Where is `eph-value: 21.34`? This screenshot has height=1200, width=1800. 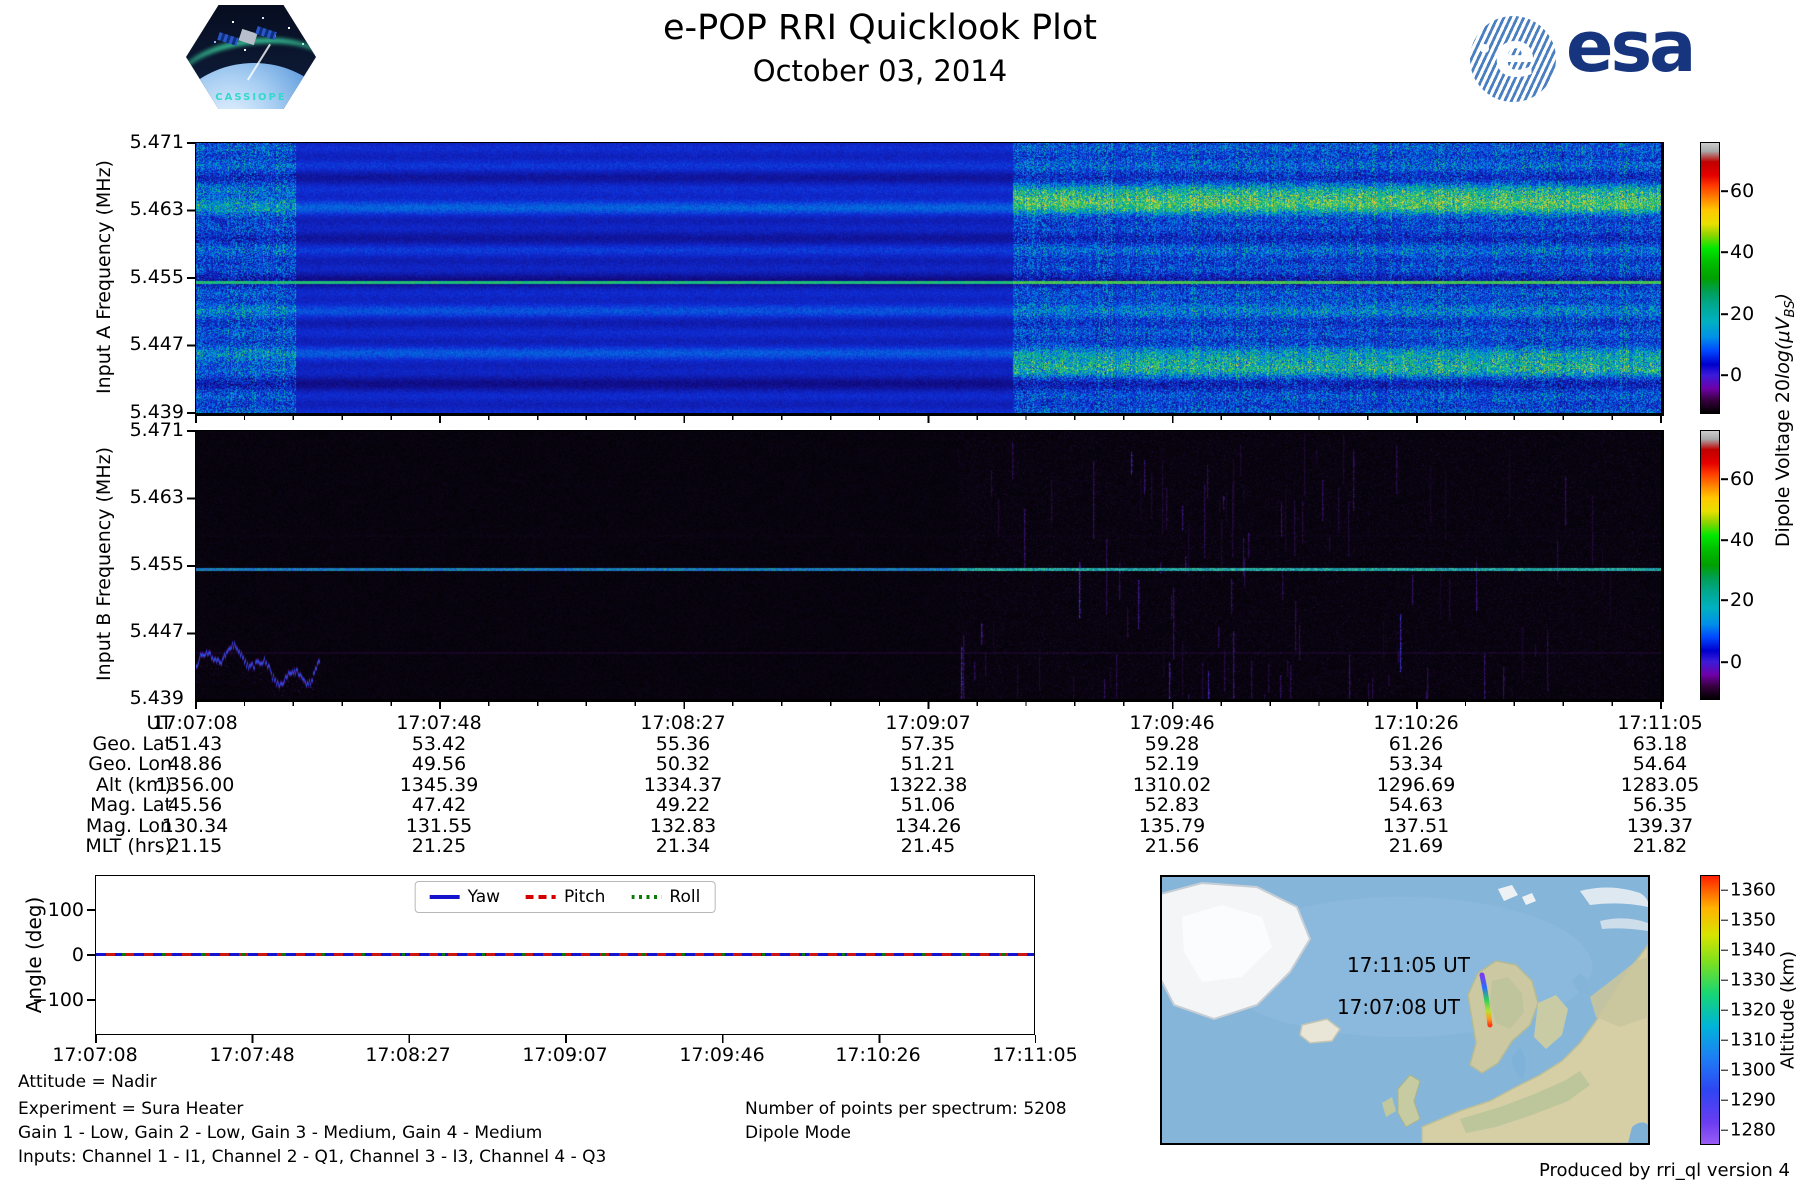 eph-value: 21.34 is located at coordinates (683, 846).